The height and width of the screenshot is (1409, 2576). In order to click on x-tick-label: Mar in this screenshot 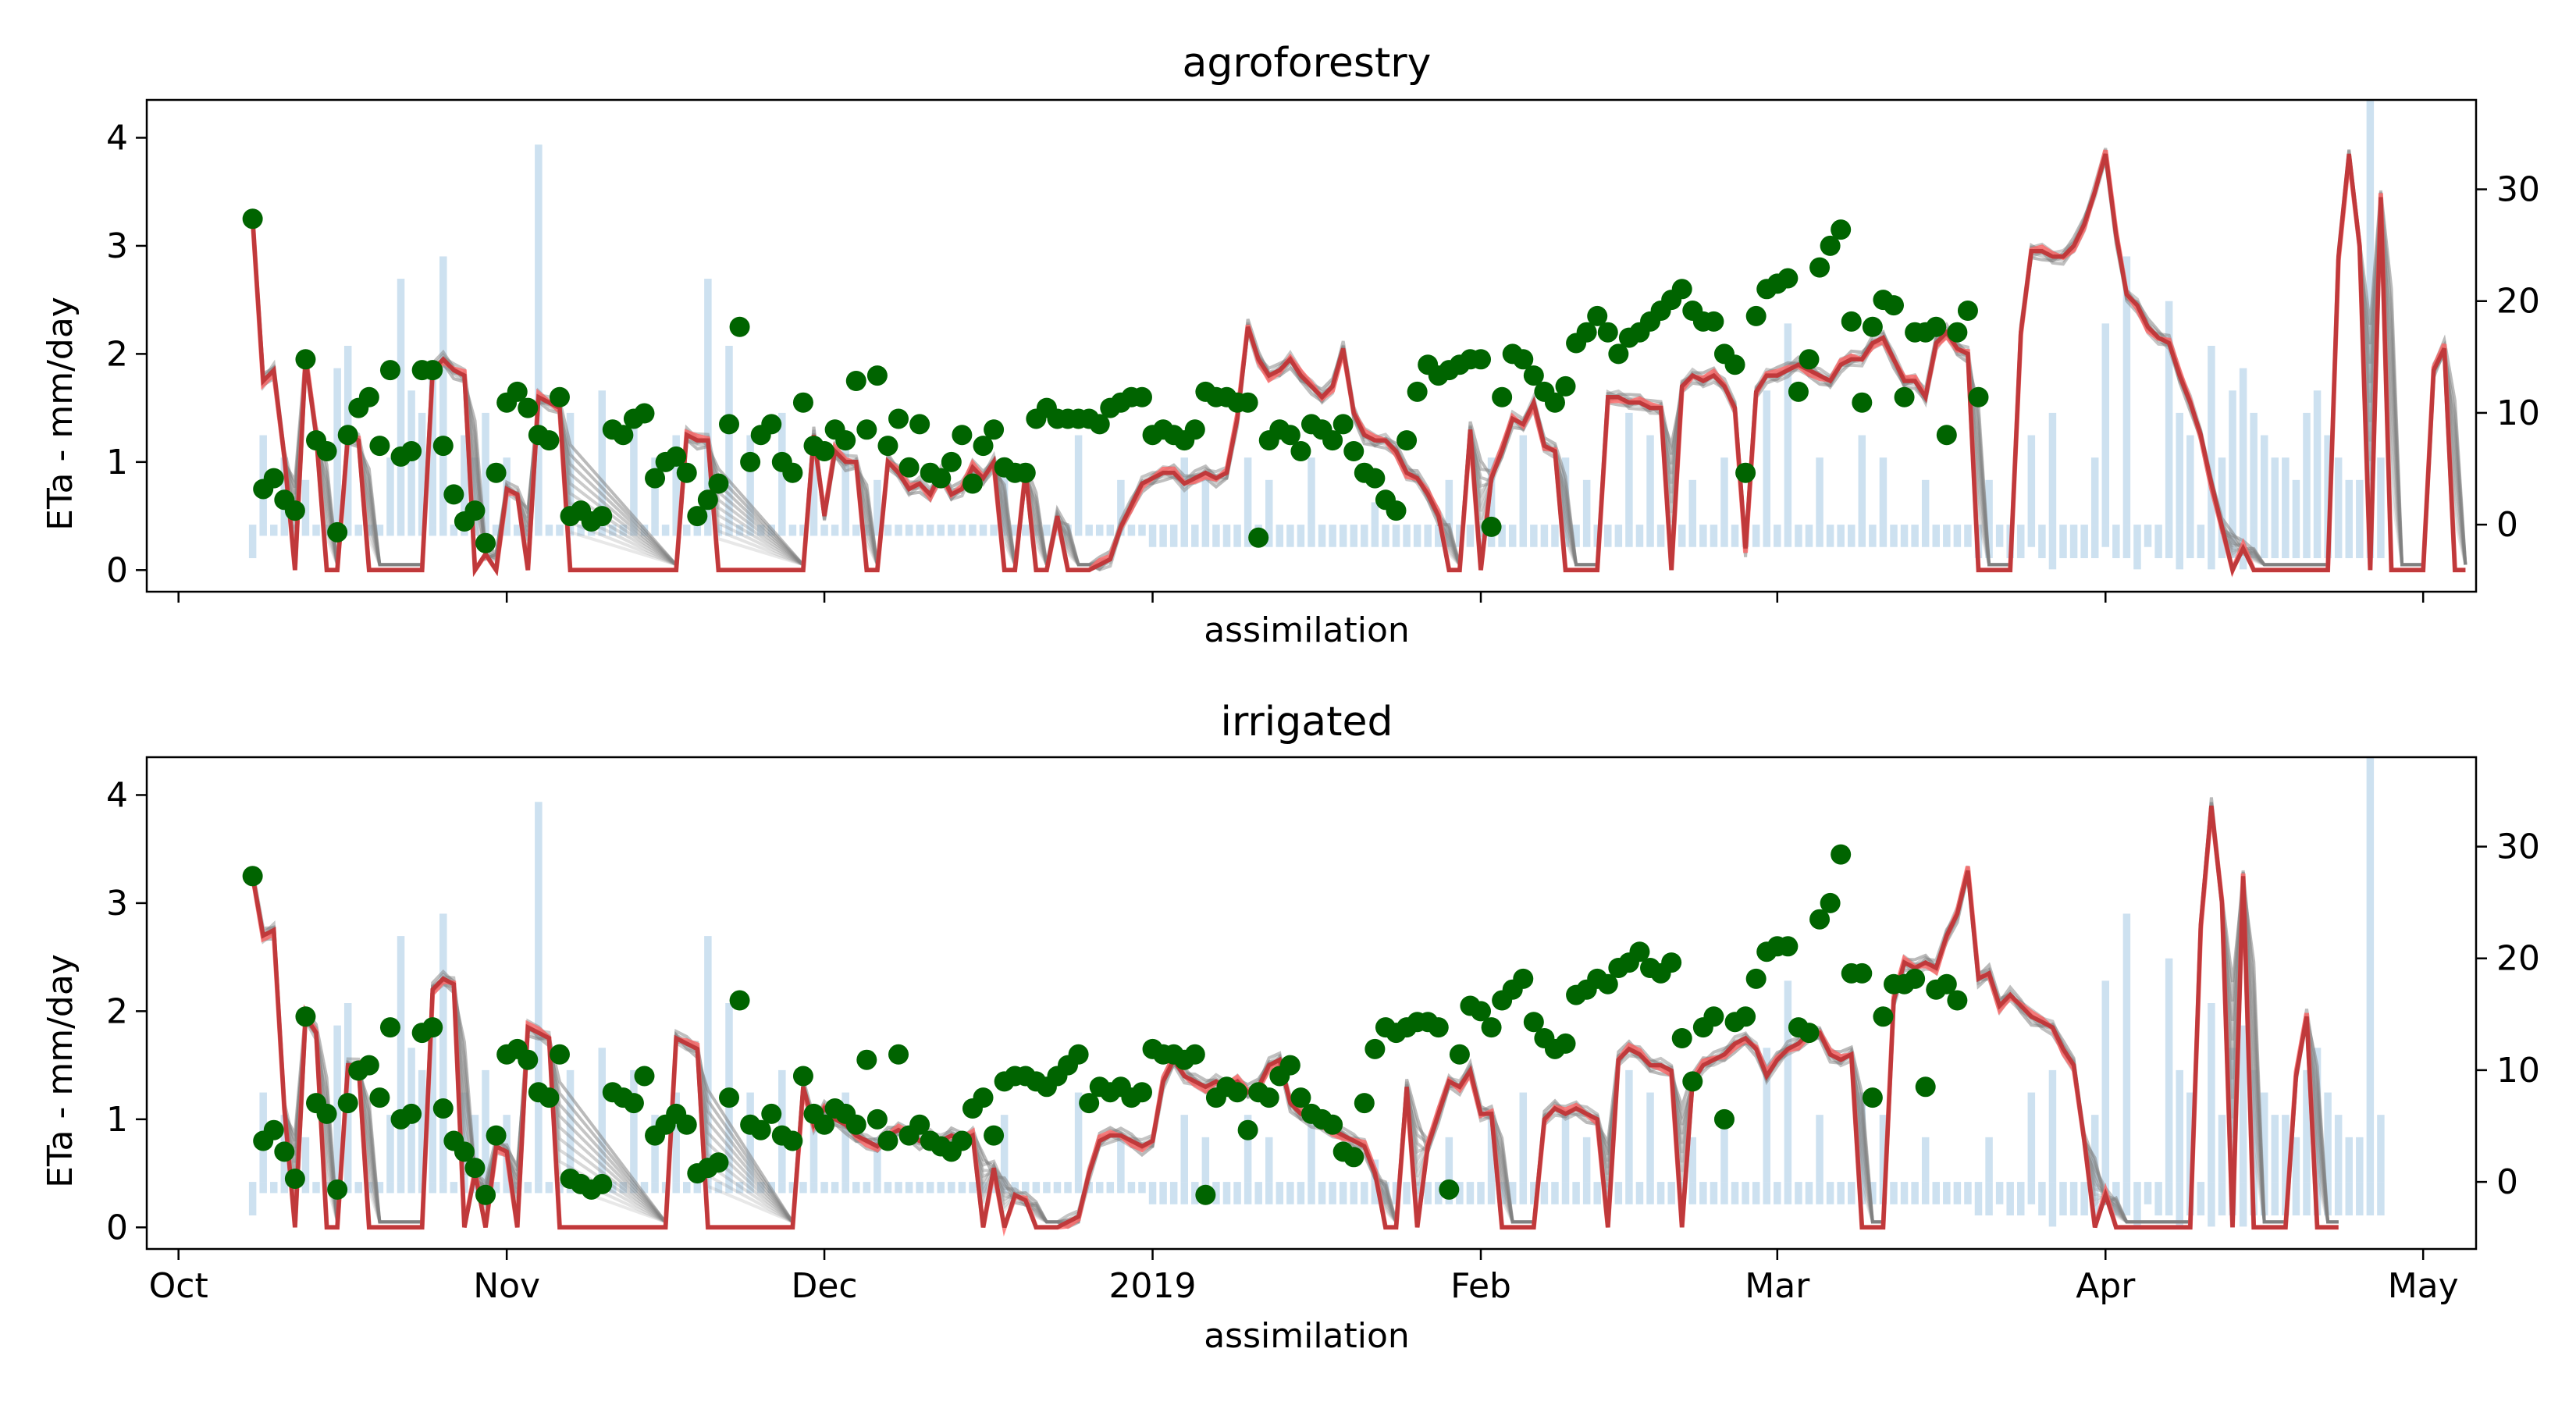, I will do `click(1777, 1286)`.